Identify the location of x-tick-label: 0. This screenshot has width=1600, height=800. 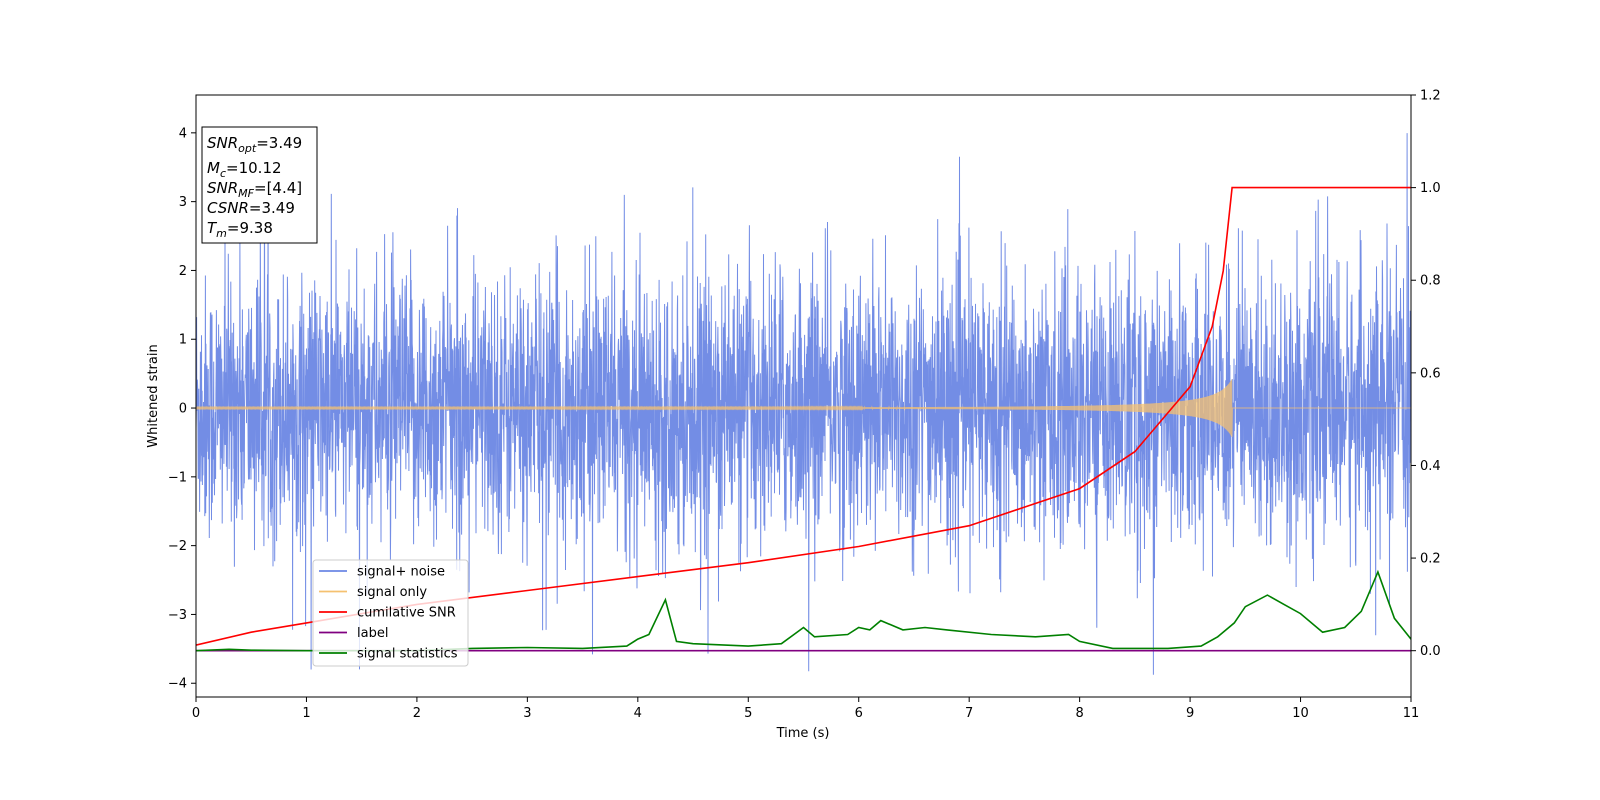
(196, 713).